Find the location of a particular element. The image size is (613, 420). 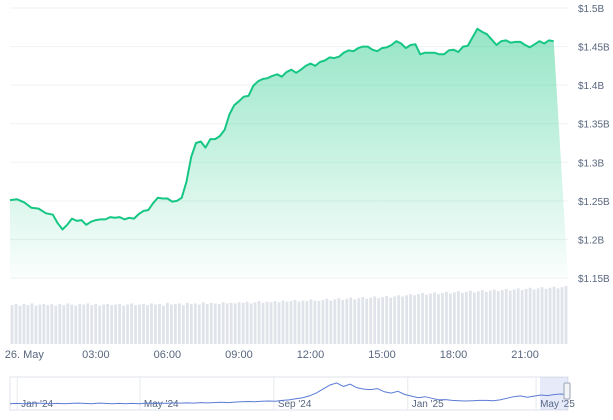

navigator-tick-label: May '24 is located at coordinates (161, 404).